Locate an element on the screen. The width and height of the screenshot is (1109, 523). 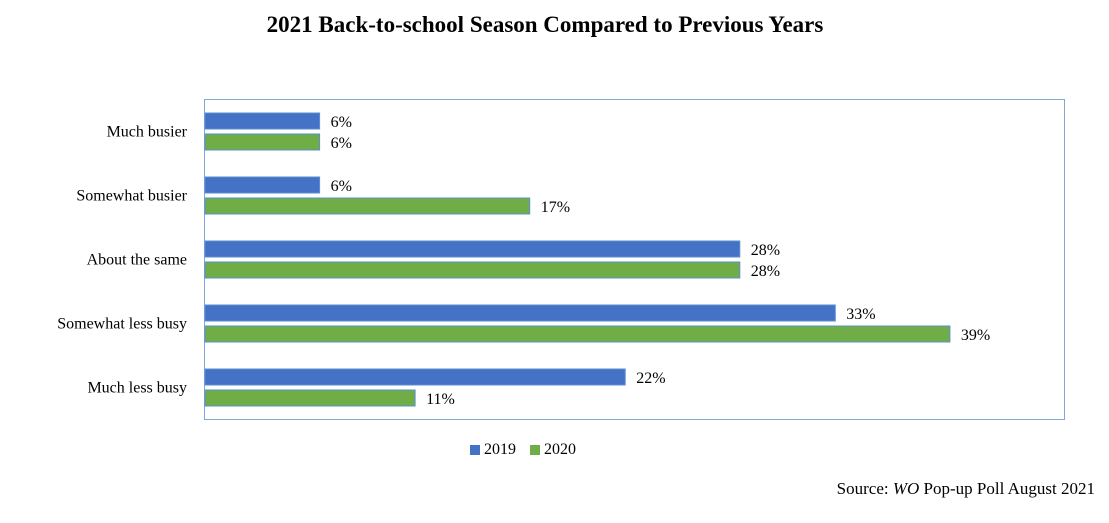
category-label: About the same is located at coordinates (137, 260).